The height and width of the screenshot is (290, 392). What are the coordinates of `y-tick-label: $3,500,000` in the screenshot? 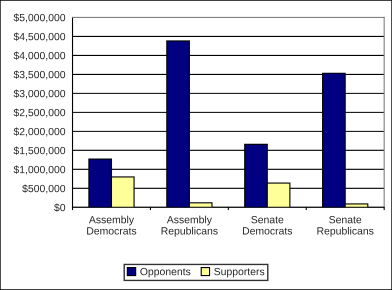 It's located at (40, 75).